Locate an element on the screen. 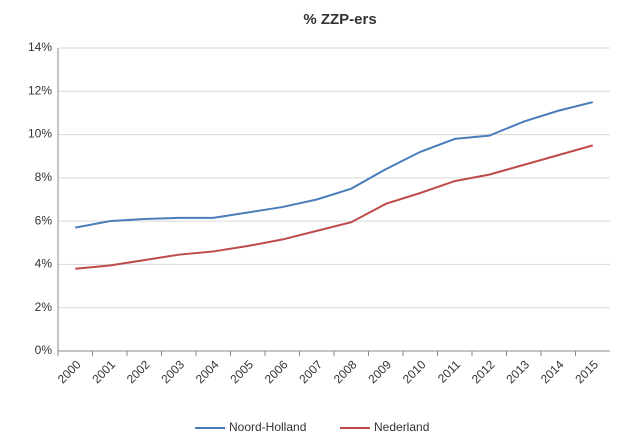 This screenshot has width=618, height=441. y-tick-label: 0% is located at coordinates (44, 350).